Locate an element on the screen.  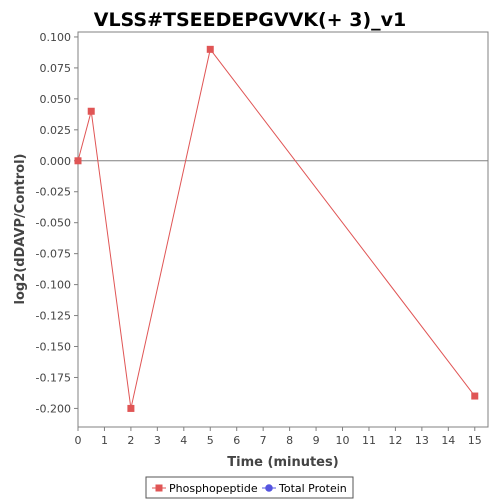
y-axis-label: log2(dDAVP/Control) is located at coordinates (20, 229).